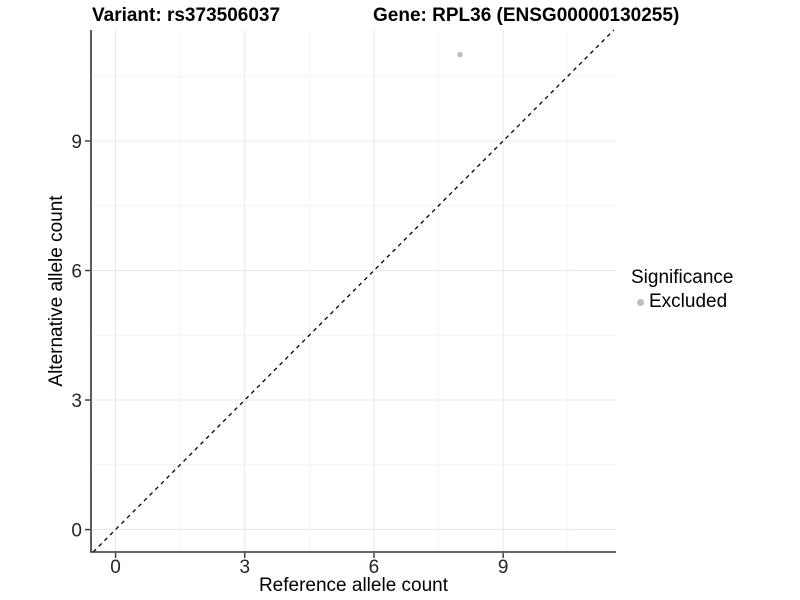 This screenshot has height=600, width=800. I want to click on variant-title: Variant: rs373506037, so click(186, 15).